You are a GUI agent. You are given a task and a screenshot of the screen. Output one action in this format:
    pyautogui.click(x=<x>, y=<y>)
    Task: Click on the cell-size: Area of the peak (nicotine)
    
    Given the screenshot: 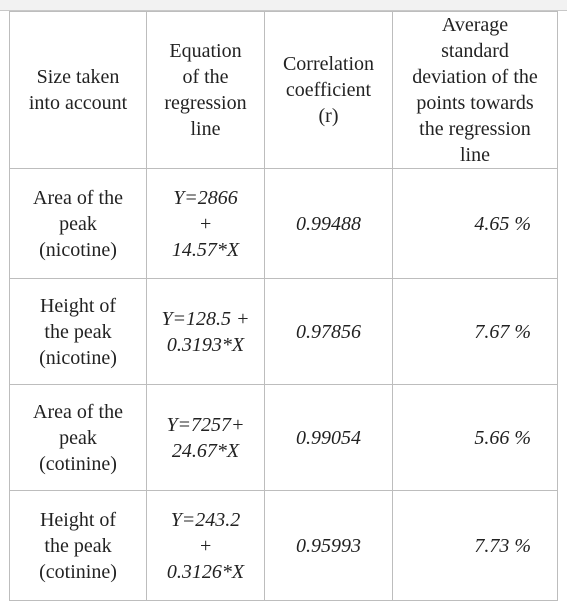 What is the action you would take?
    pyautogui.click(x=78, y=223)
    